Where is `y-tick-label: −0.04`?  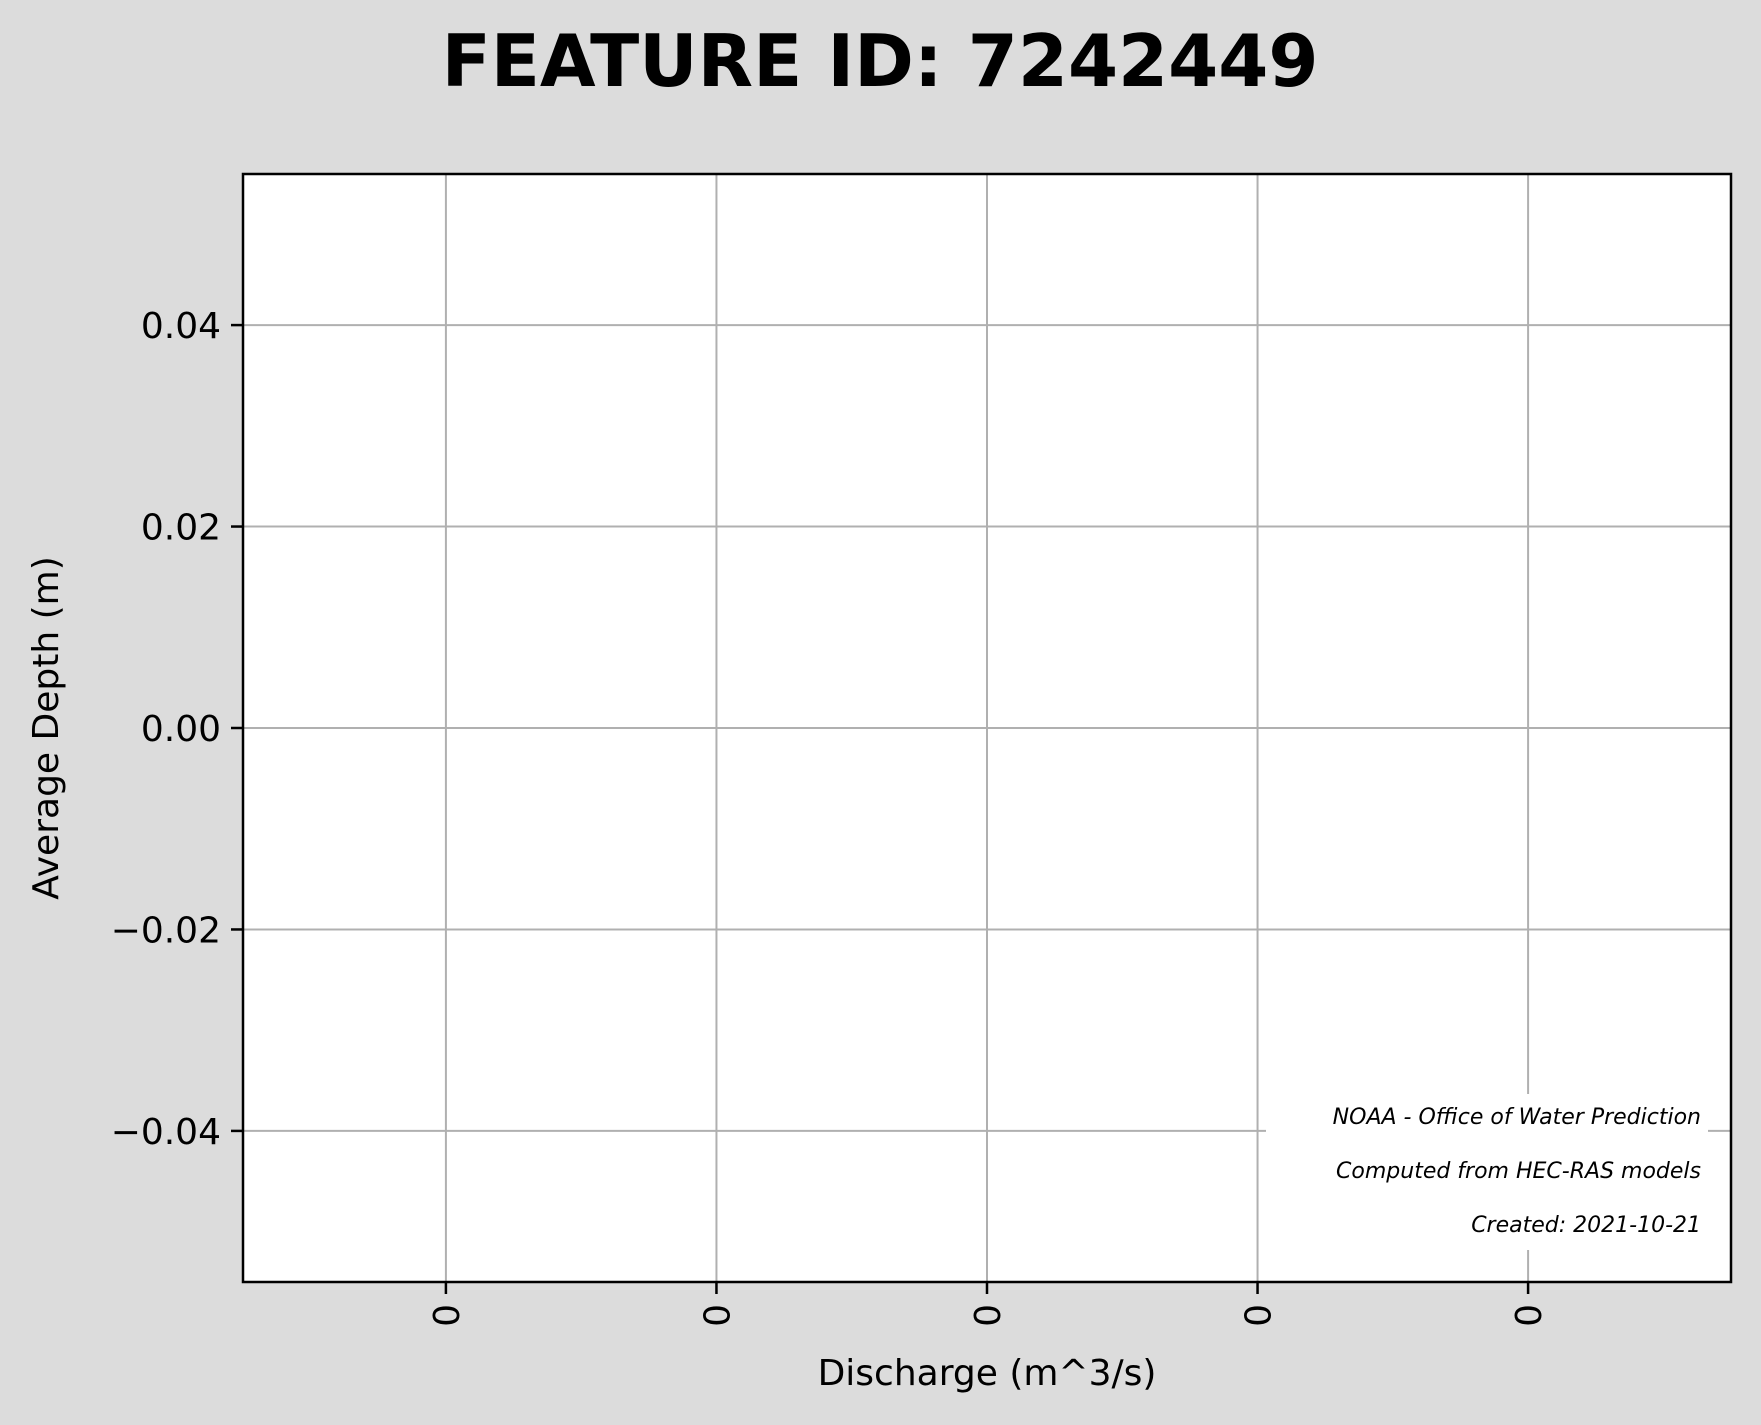 y-tick-label: −0.04 is located at coordinates (166, 1132).